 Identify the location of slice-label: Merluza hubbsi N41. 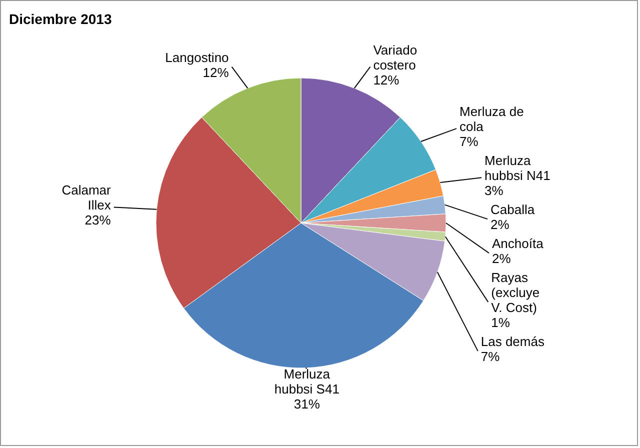
(517, 168).